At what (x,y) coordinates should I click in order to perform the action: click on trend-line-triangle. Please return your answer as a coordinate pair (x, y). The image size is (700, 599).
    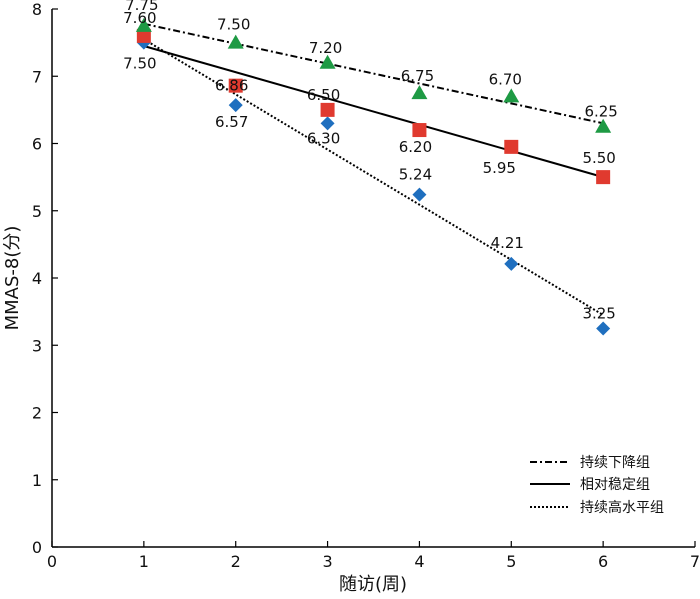
    Looking at the image, I should click on (373, 73).